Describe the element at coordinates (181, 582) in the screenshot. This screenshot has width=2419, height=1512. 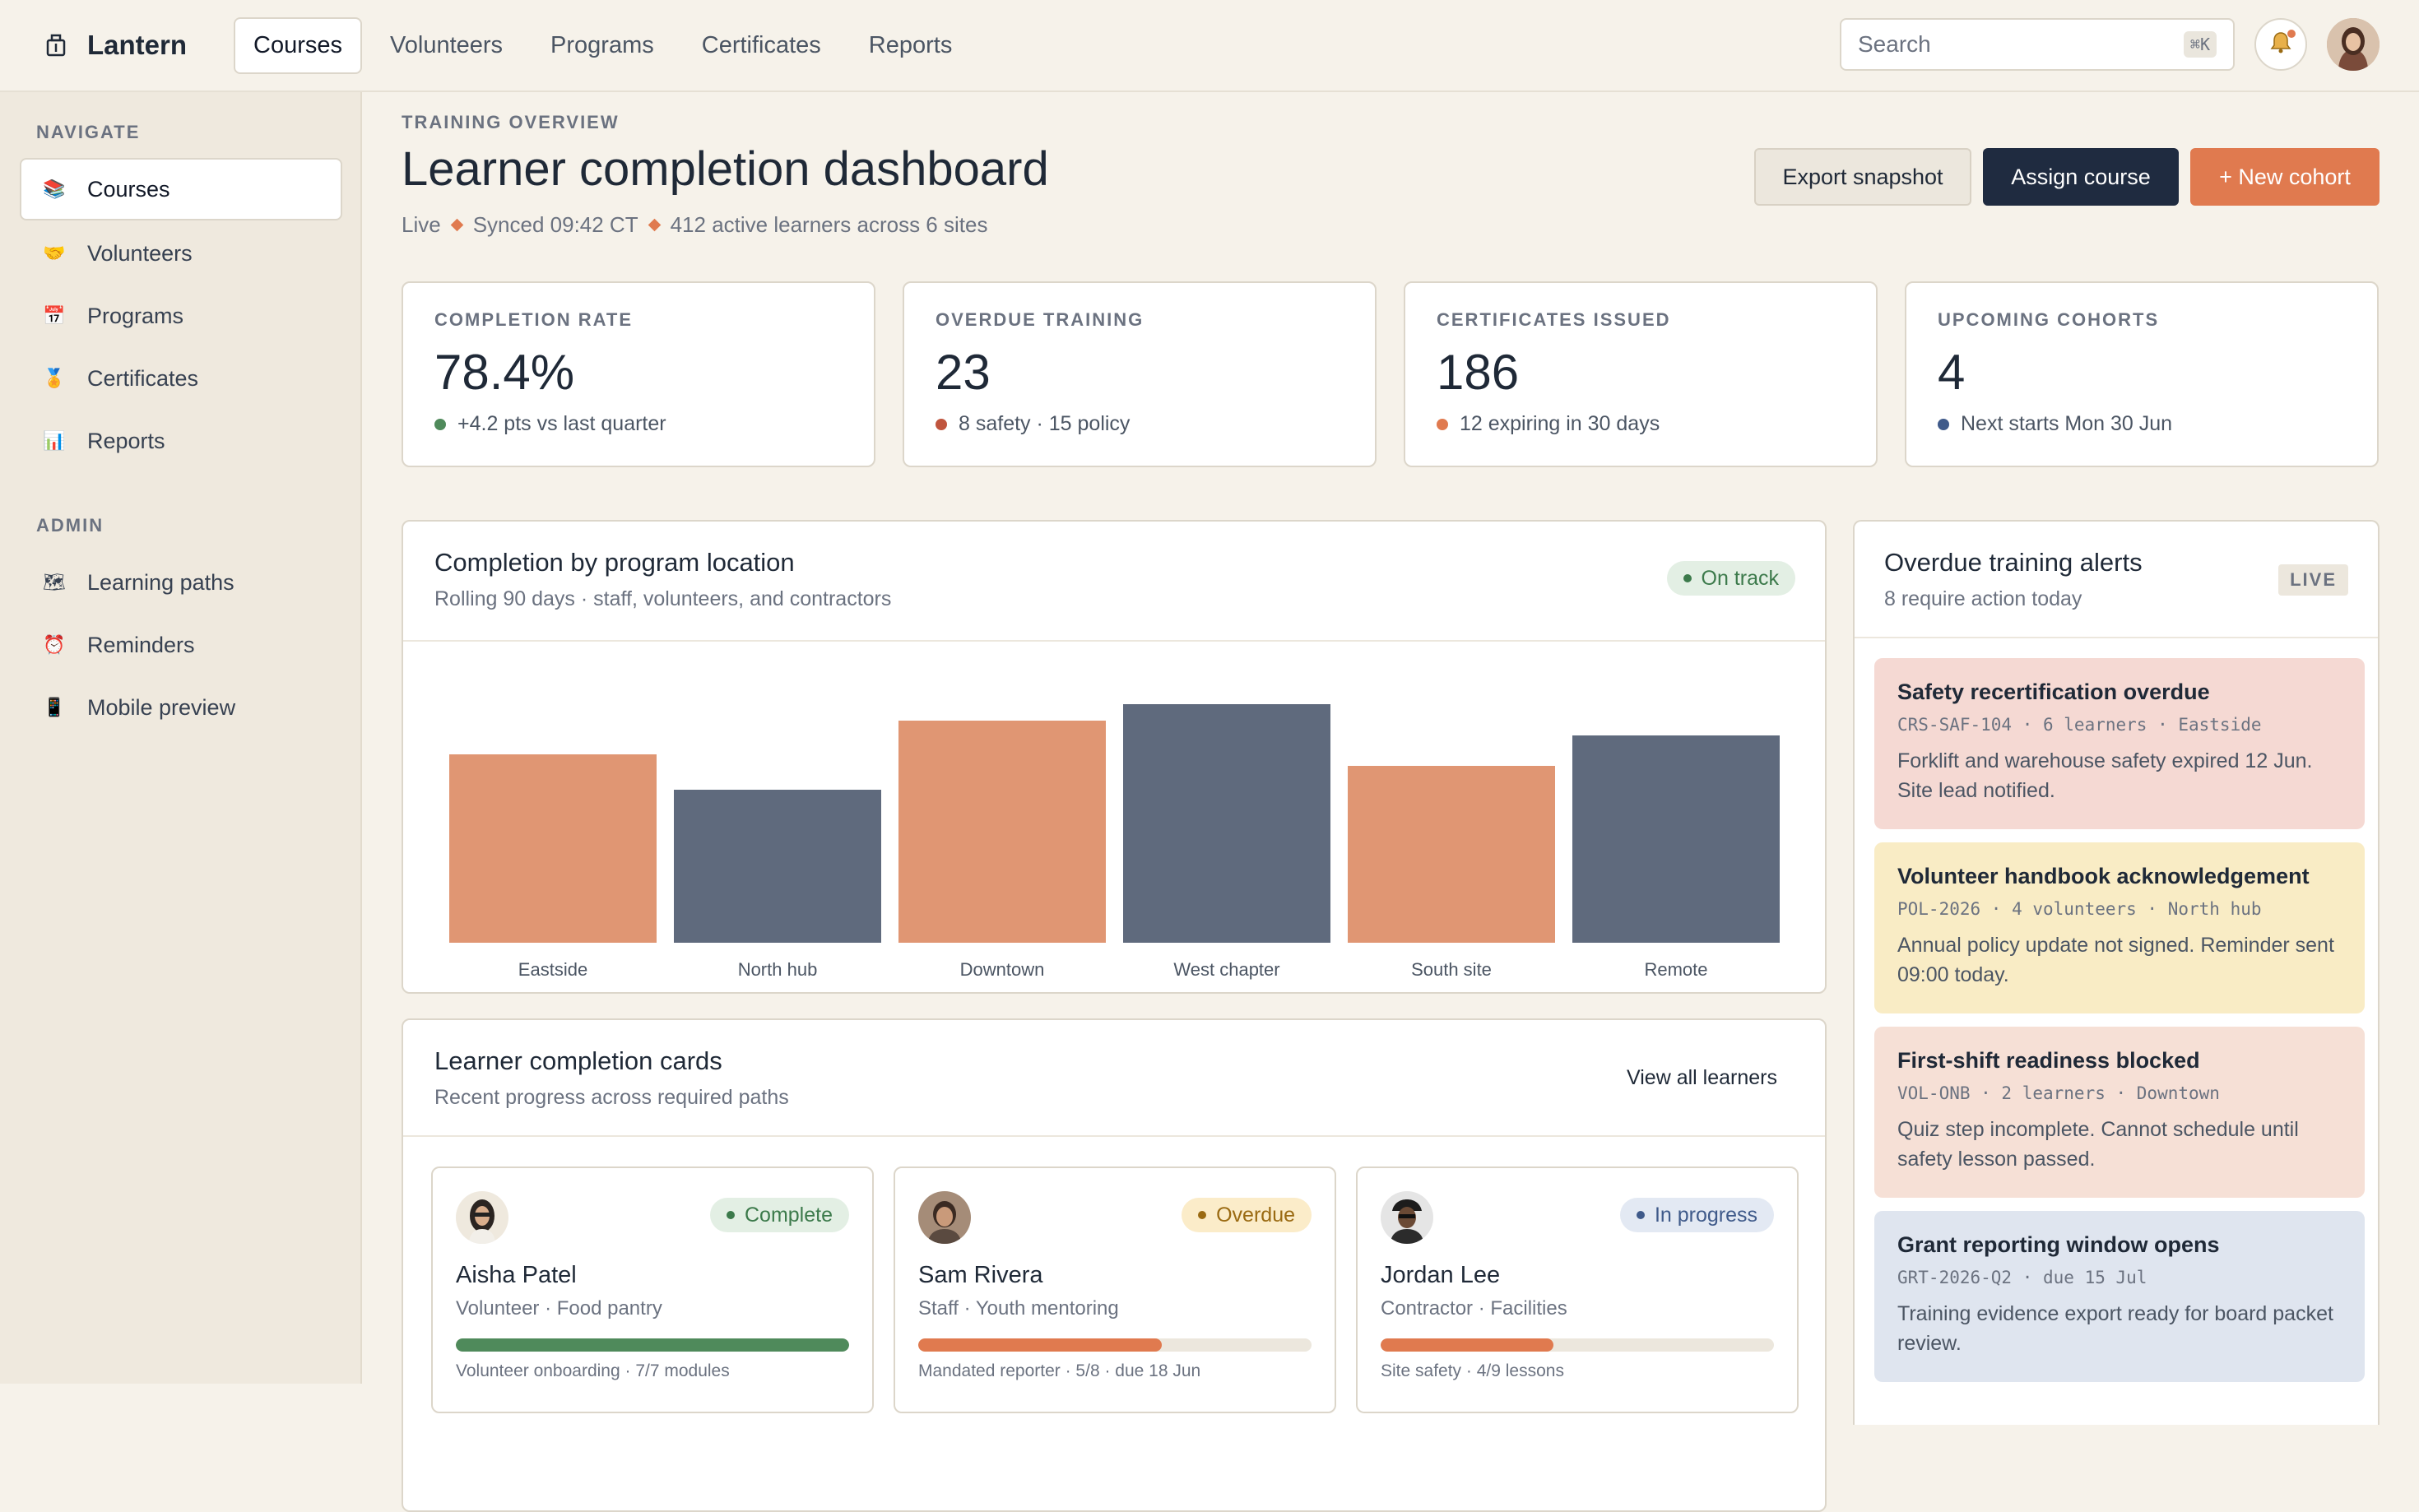
I see `sidebar-item-learning-paths: 🗺 Learning paths` at that location.